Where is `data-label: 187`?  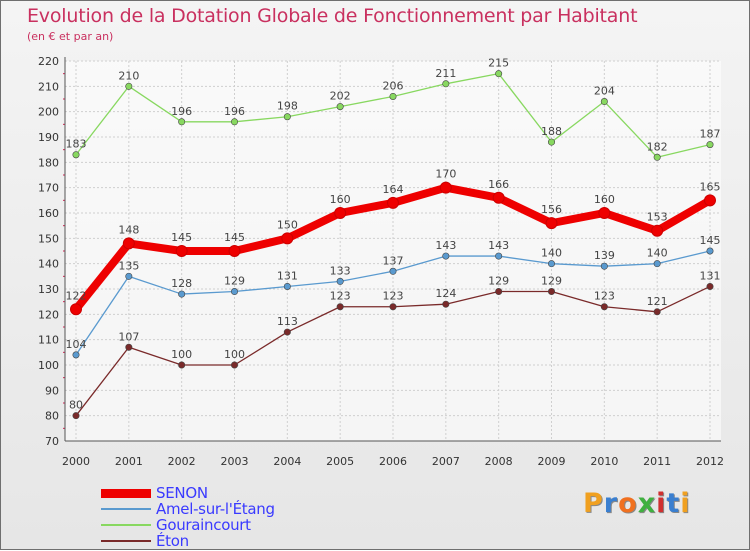 data-label: 187 is located at coordinates (710, 134).